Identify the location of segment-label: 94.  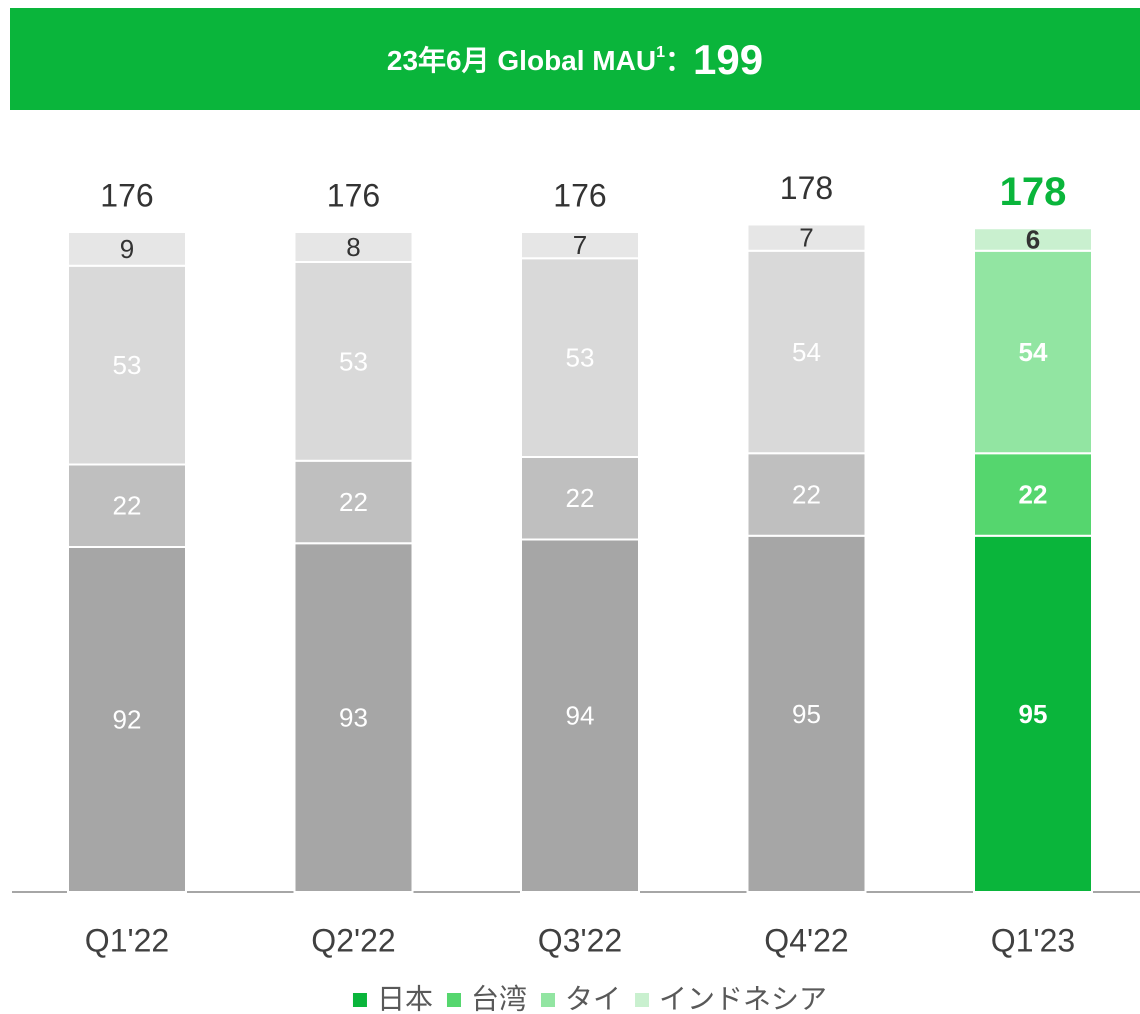
(580, 716).